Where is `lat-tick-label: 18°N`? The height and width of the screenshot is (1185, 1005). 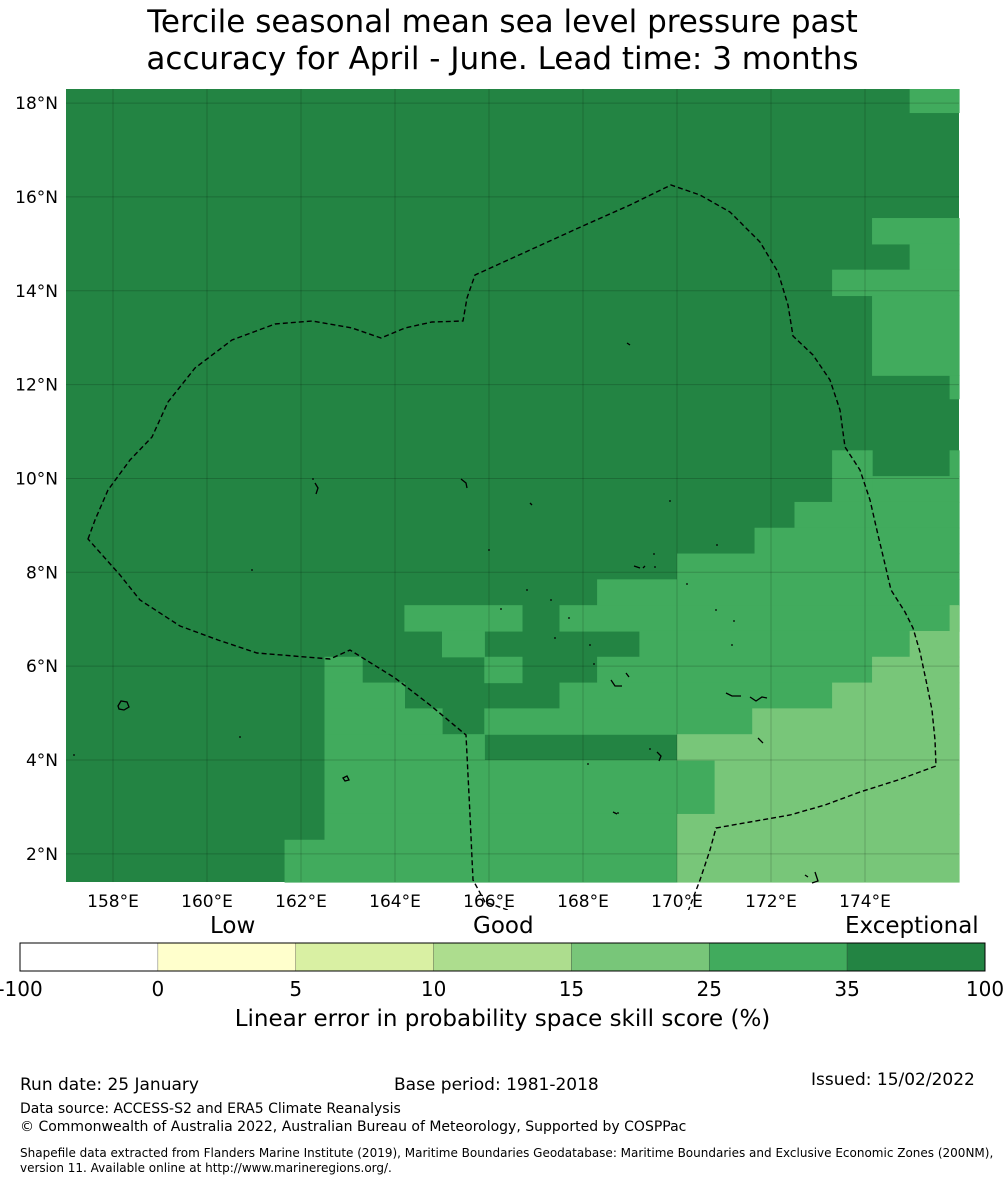 lat-tick-label: 18°N is located at coordinates (36, 104).